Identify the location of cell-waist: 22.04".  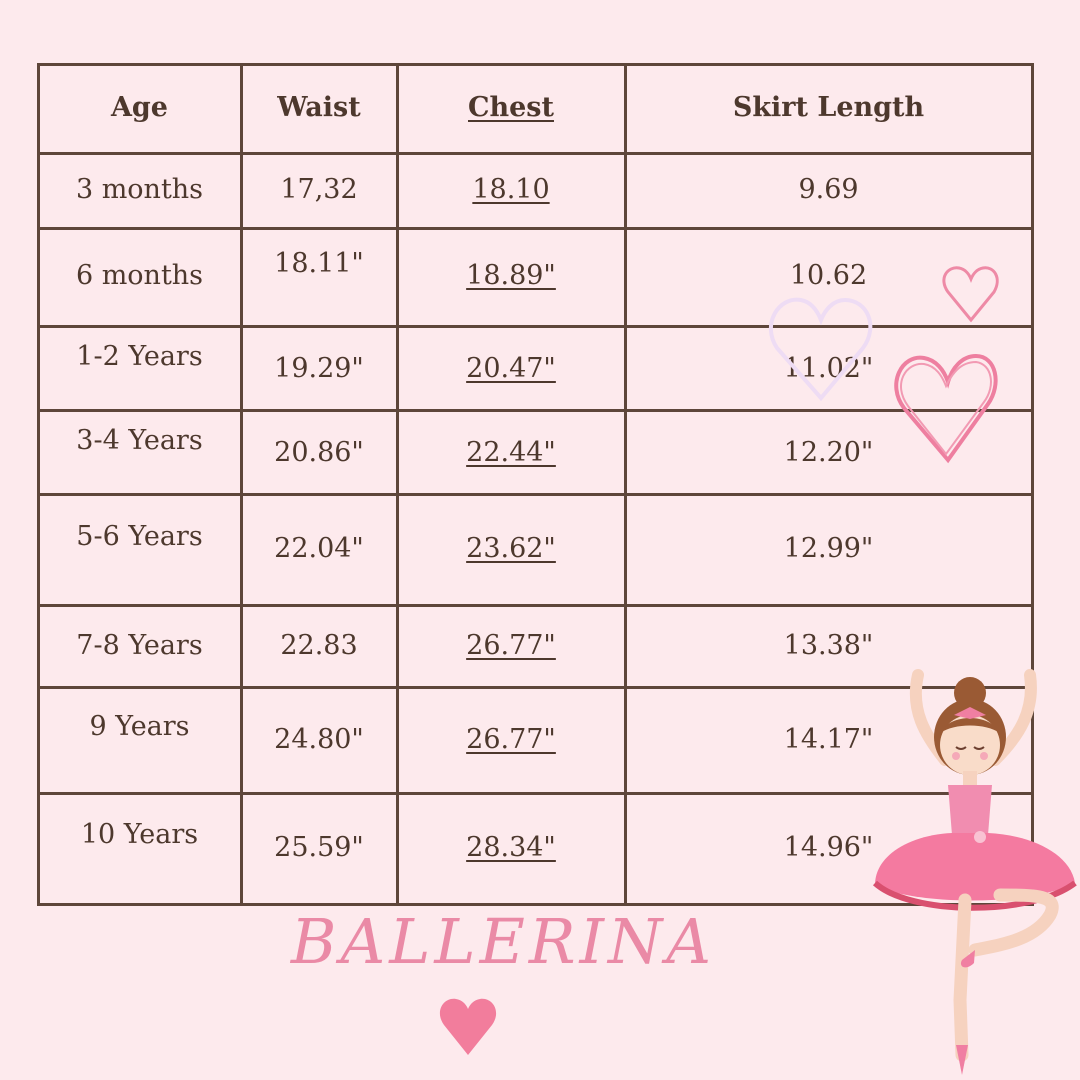
(319, 548).